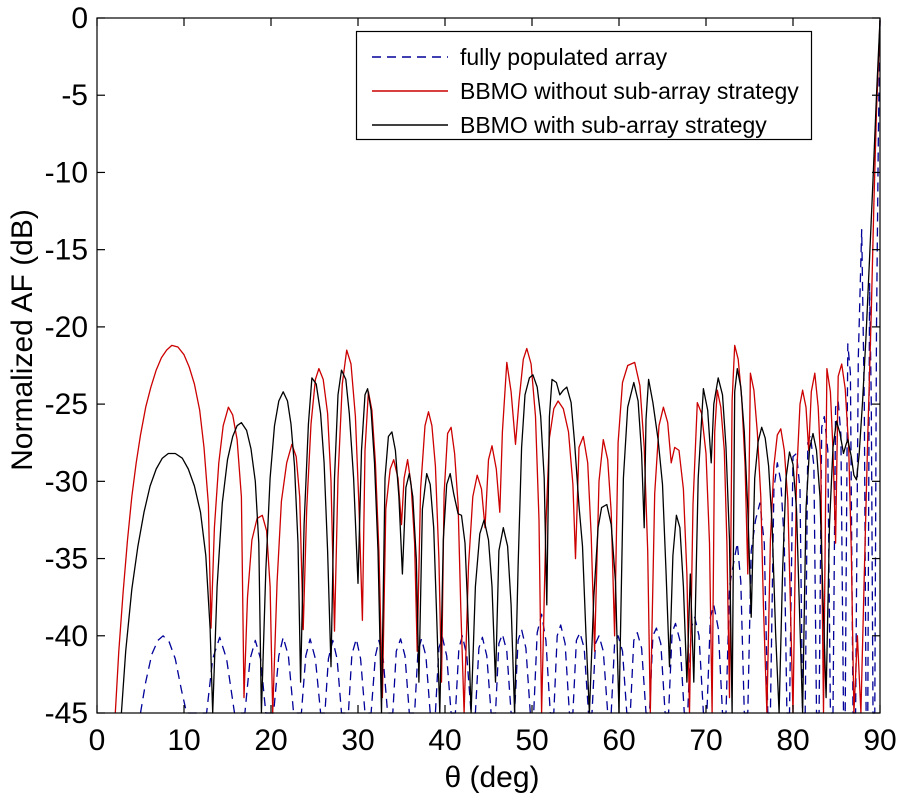  Describe the element at coordinates (270, 740) in the screenshot. I see `x-tick-label: 20` at that location.